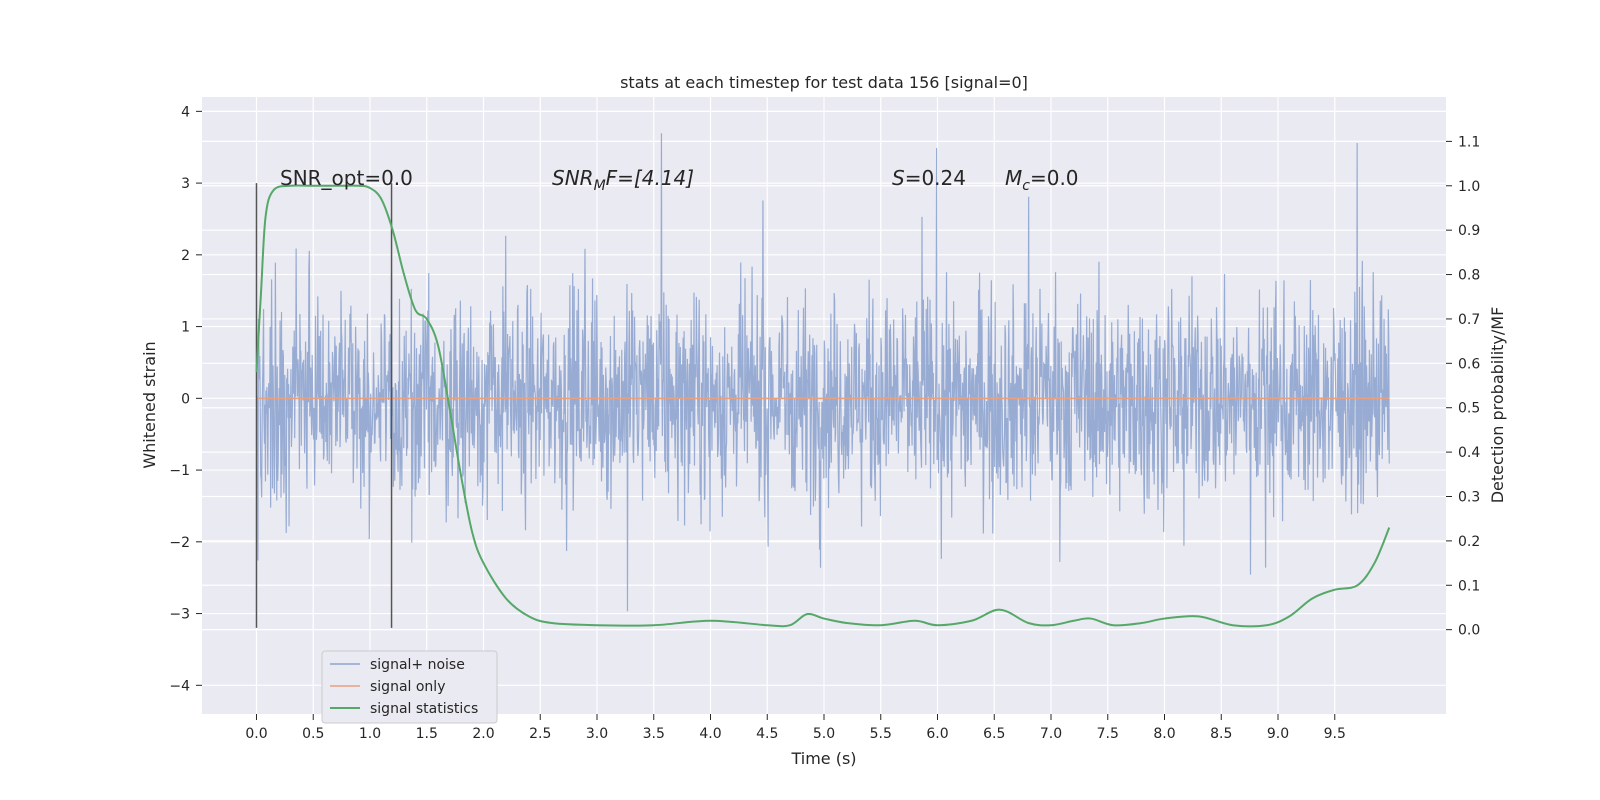 The height and width of the screenshot is (800, 1600). What do you see at coordinates (767, 734) in the screenshot?
I see `x-tick-label: 4.5` at bounding box center [767, 734].